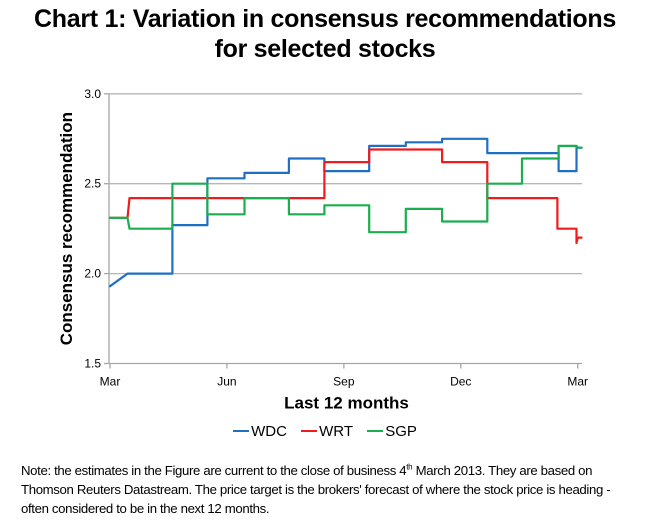 The height and width of the screenshot is (530, 650). I want to click on footnote-superscript: th, so click(409, 467).